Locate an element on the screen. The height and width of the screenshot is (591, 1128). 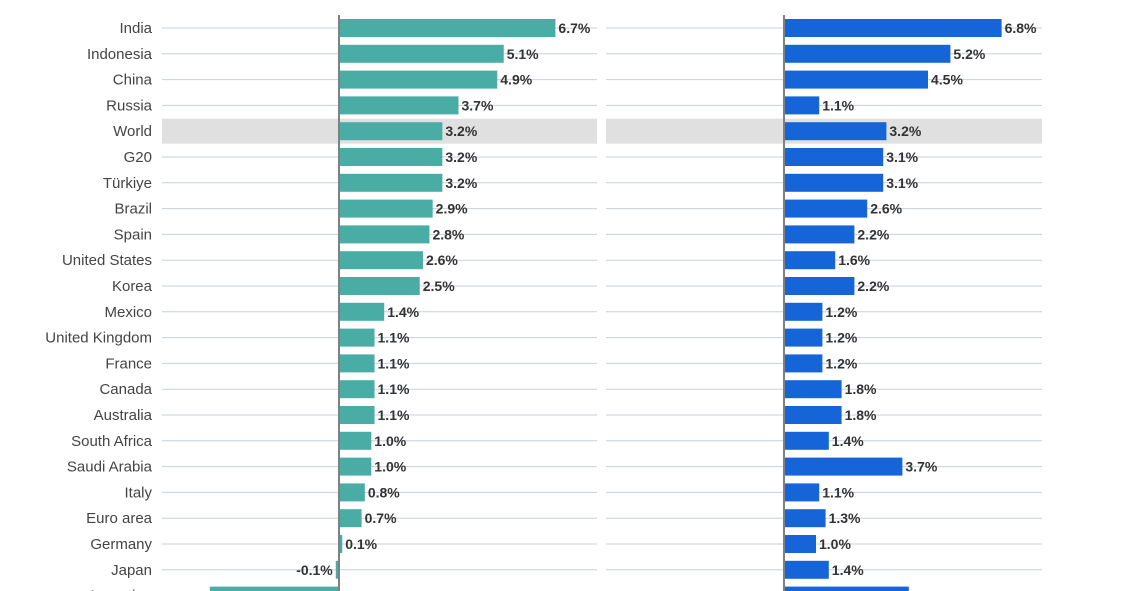
value-label: 6.7% is located at coordinates (574, 28).